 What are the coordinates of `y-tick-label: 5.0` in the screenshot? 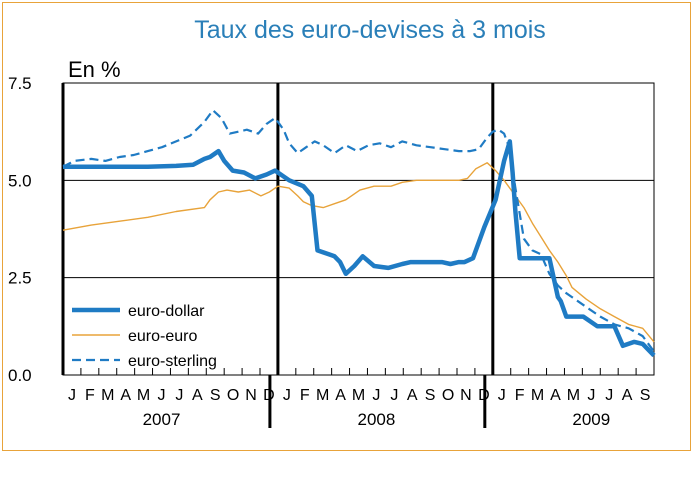 It's located at (20, 180).